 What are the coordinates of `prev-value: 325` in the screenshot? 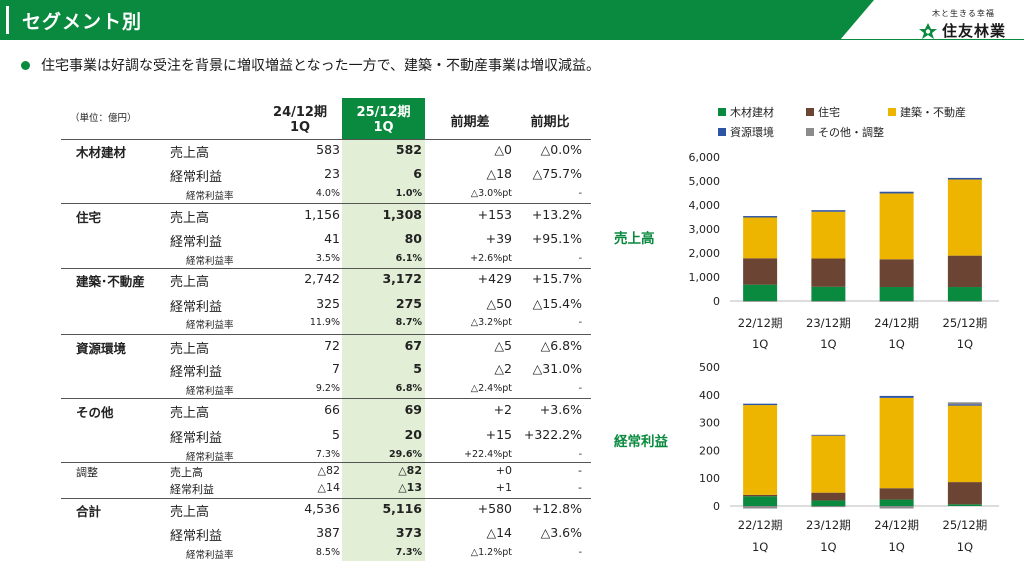 It's located at (328, 303).